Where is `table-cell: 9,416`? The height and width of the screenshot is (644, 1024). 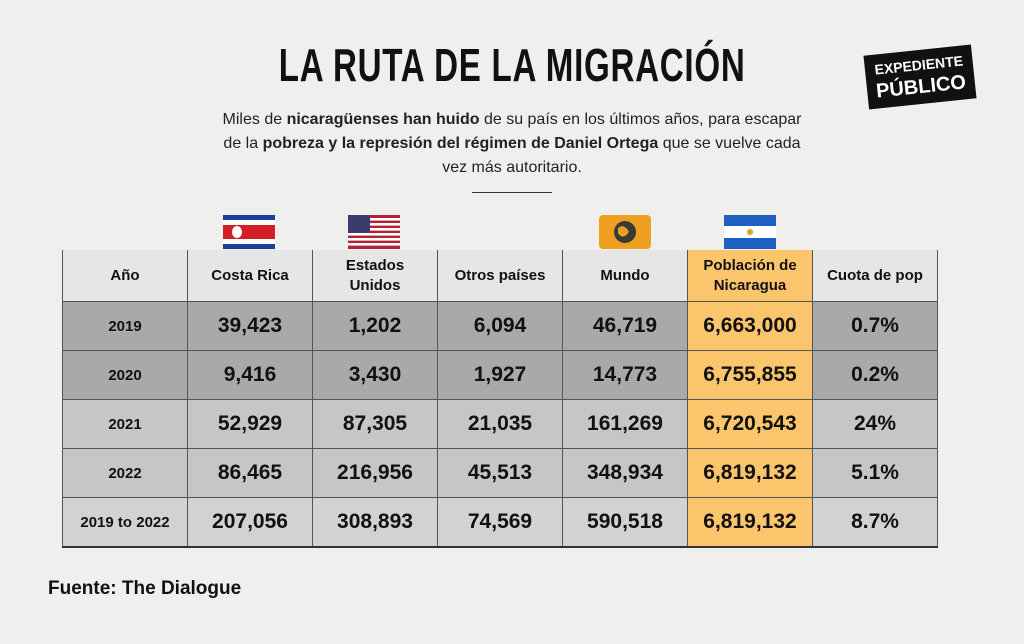
table-cell: 9,416 is located at coordinates (250, 375).